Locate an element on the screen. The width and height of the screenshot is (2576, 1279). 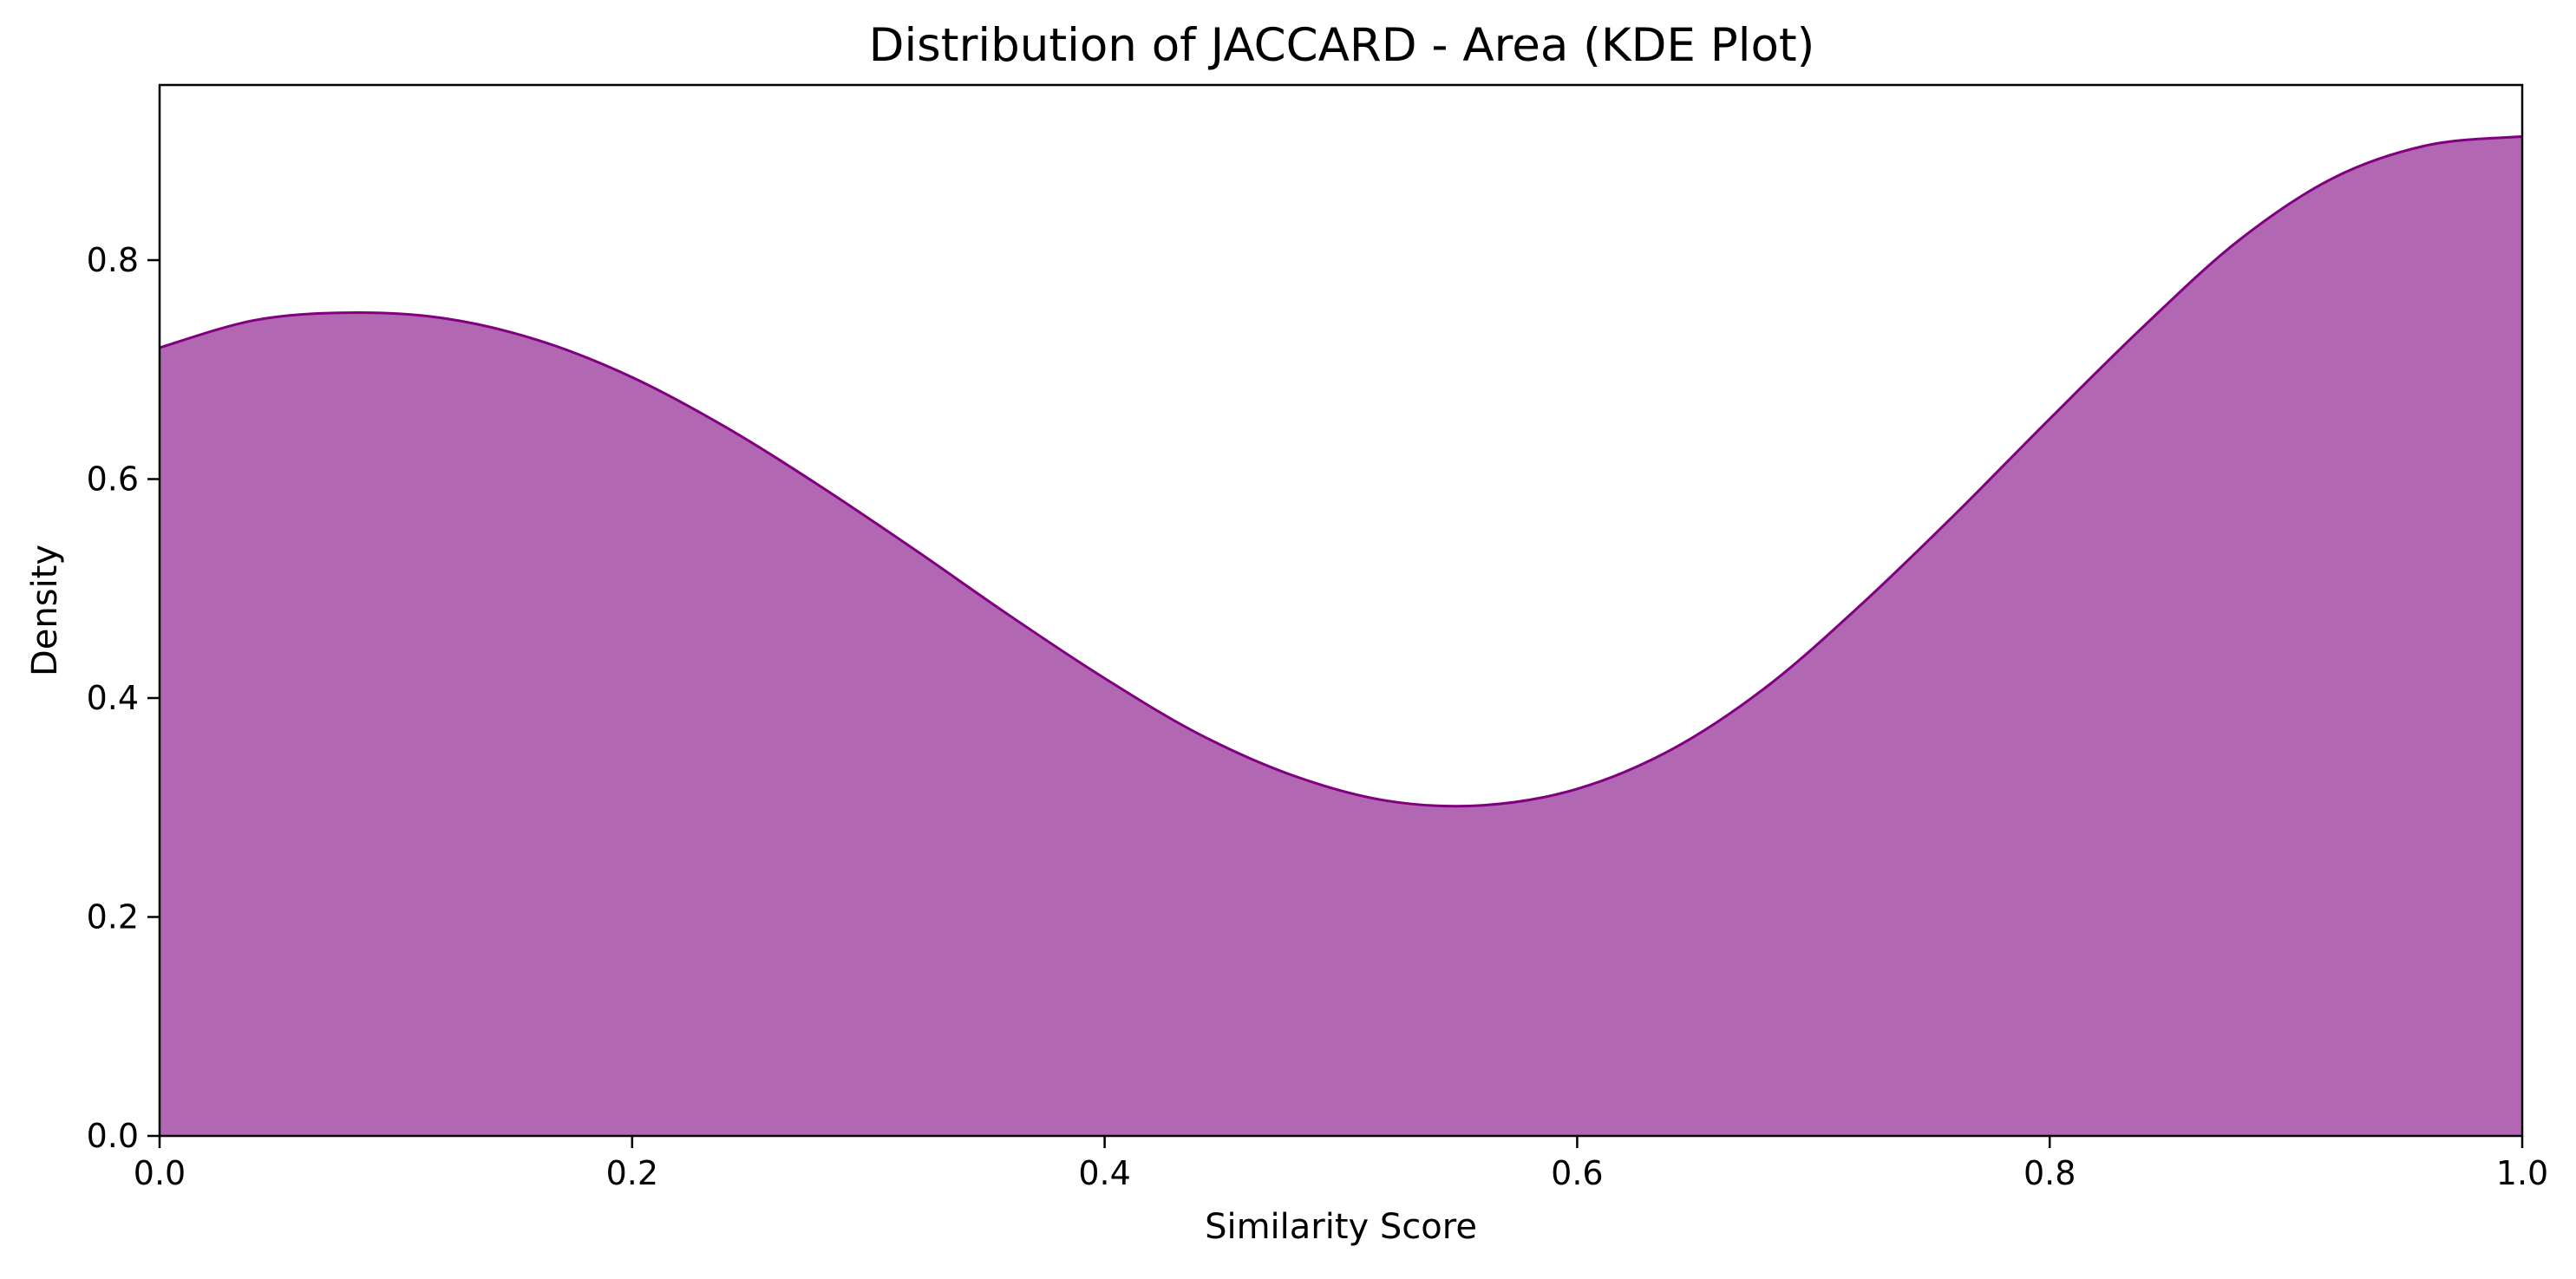
x-tick-label: 0.2 is located at coordinates (632, 1173).